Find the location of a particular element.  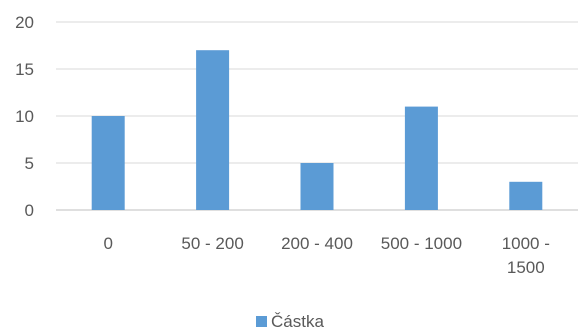

y-tick-label: 0 is located at coordinates (29, 210).